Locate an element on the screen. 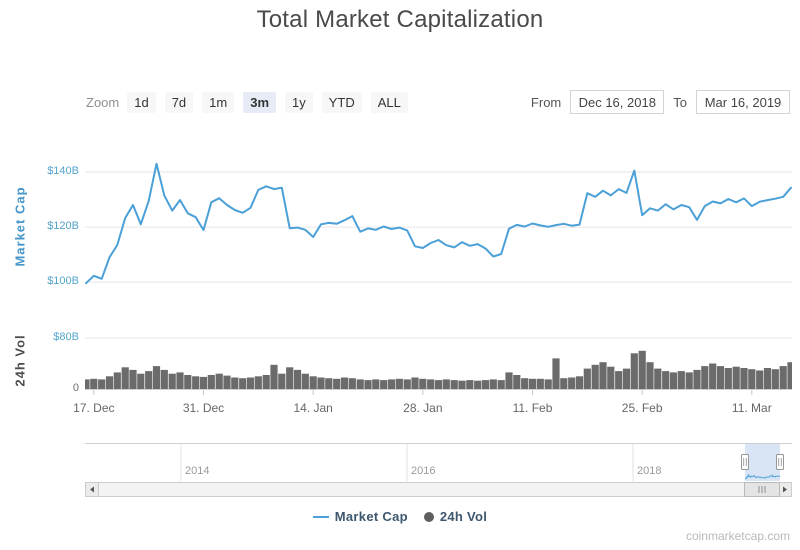 The height and width of the screenshot is (550, 800). scrollbar-track is located at coordinates (438, 489).